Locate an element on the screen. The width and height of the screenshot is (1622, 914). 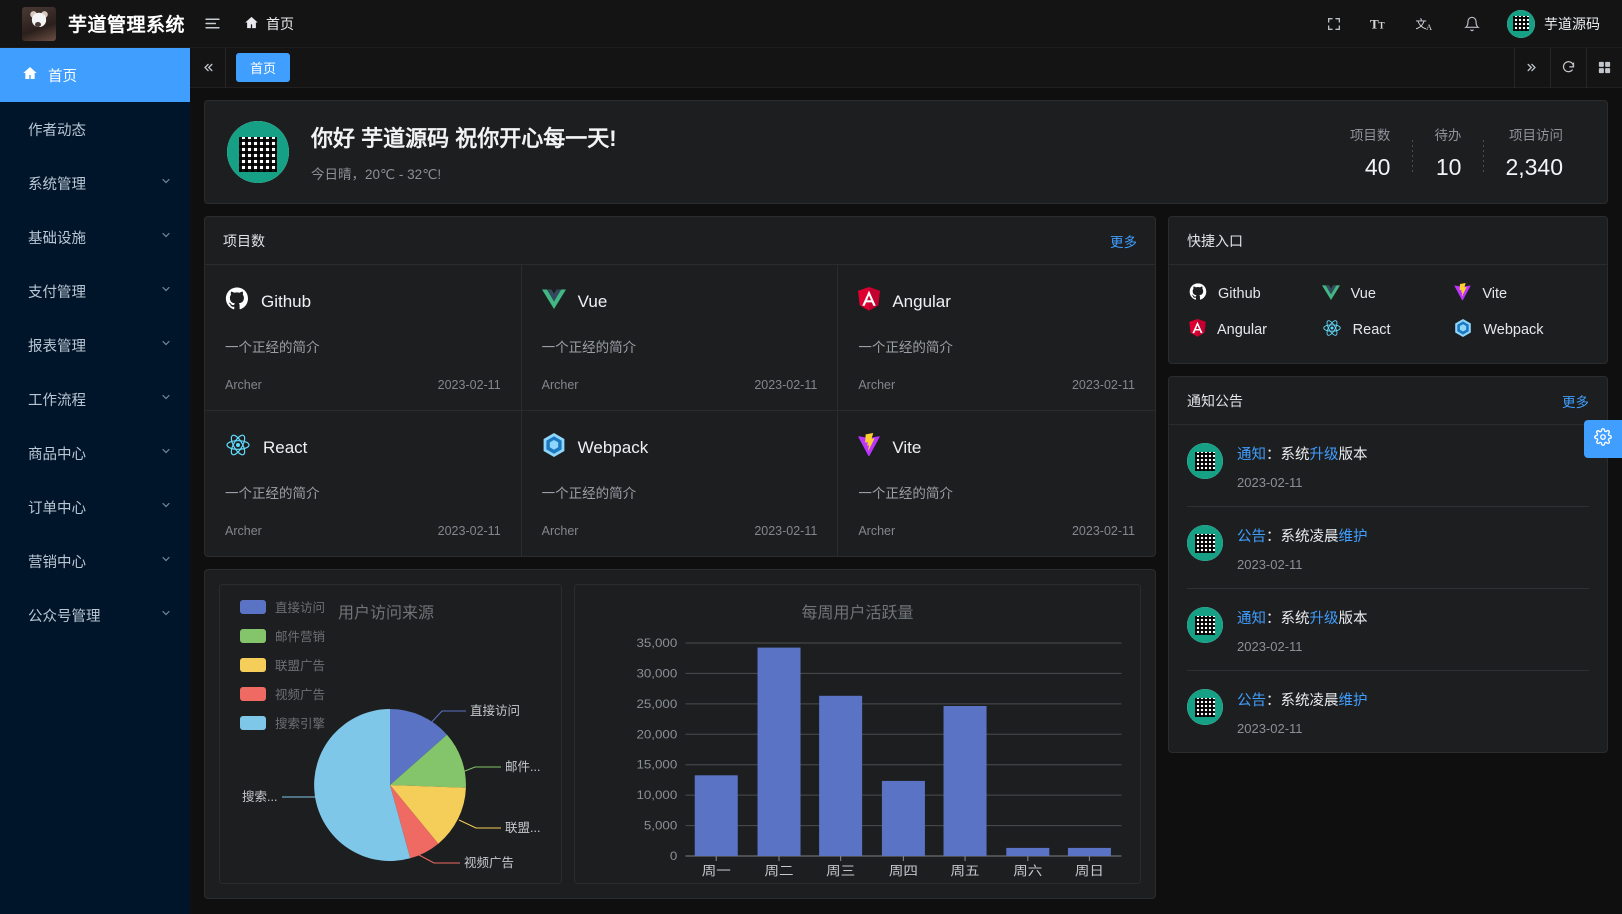
quick-item-vue: Vue is located at coordinates (1388, 294).